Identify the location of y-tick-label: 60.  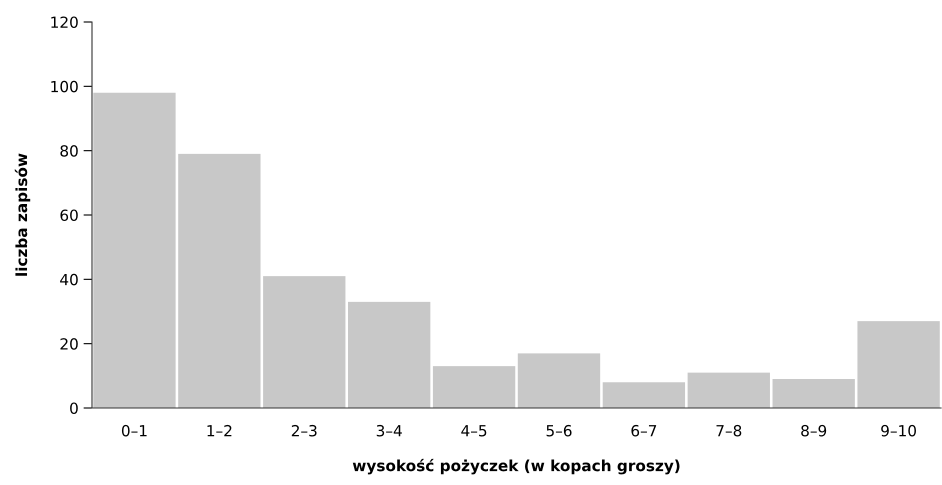
(69, 215).